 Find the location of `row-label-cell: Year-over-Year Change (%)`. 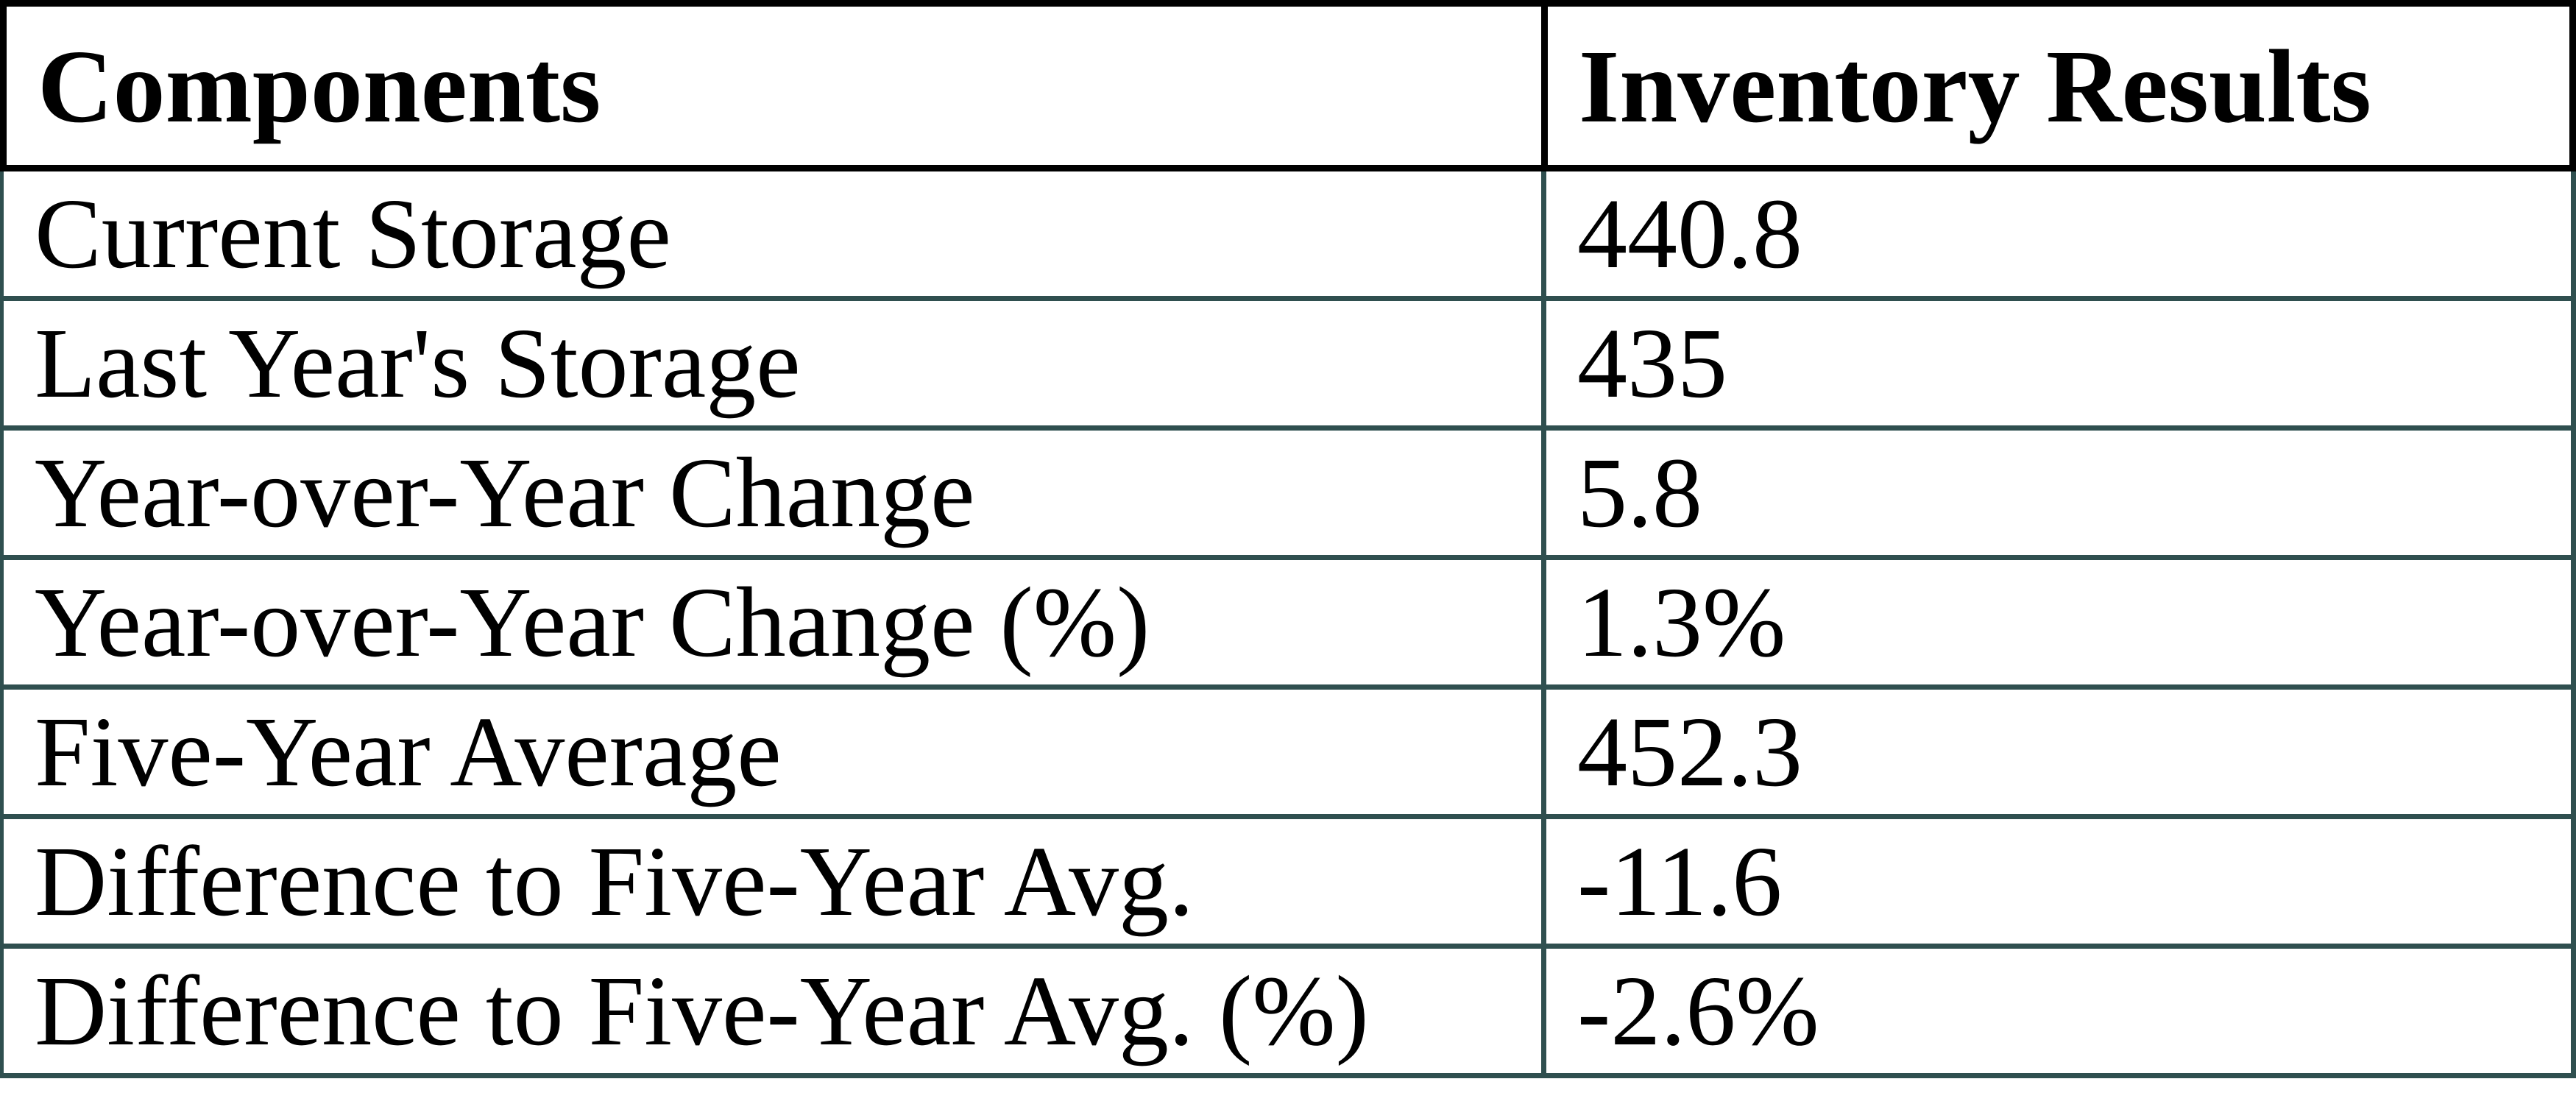

row-label-cell: Year-over-Year Change (%) is located at coordinates (770, 625).